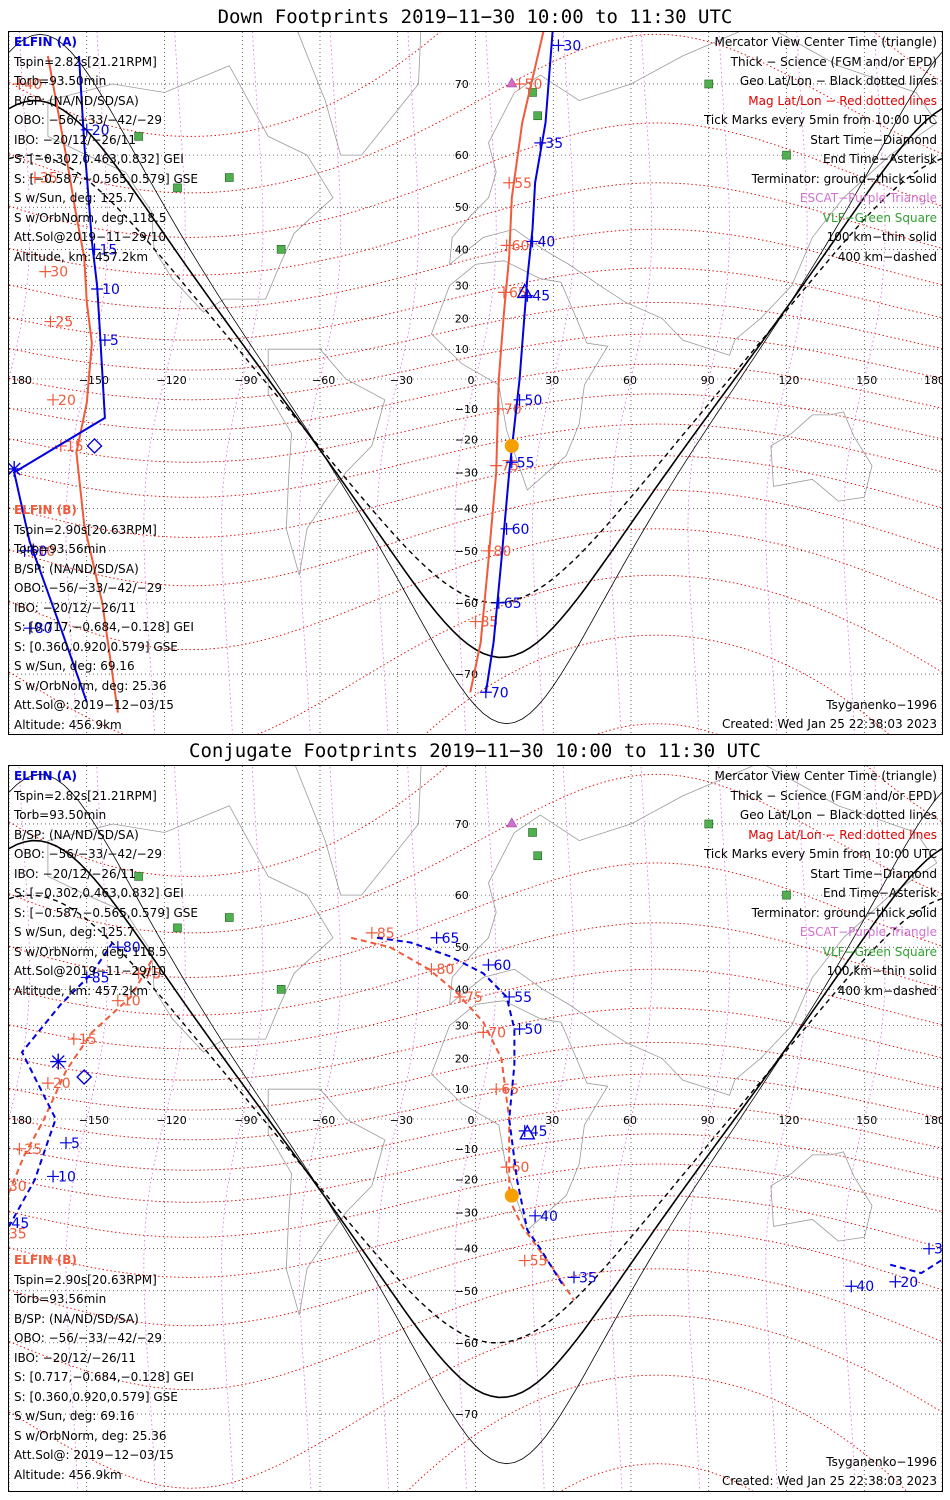  I want to click on elfin-a-label: ELFIN (A), so click(45, 42).